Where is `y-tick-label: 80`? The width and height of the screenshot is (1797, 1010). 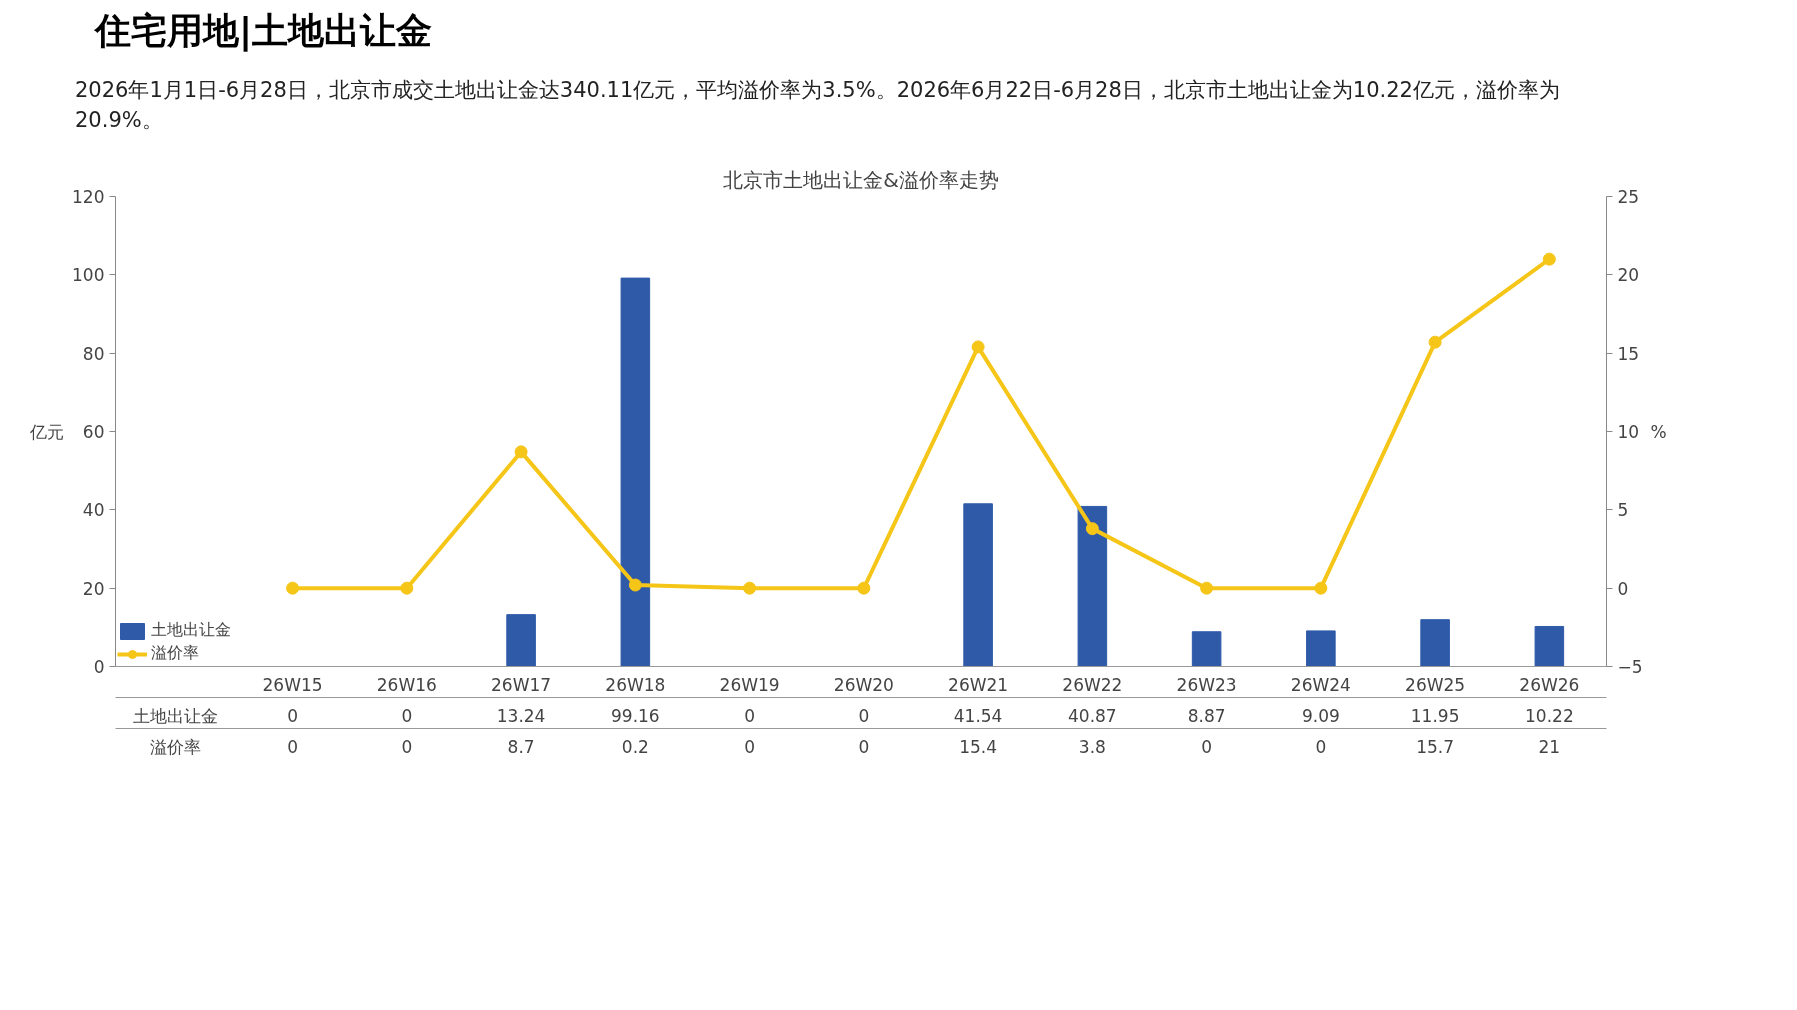
y-tick-label: 80 is located at coordinates (93, 353).